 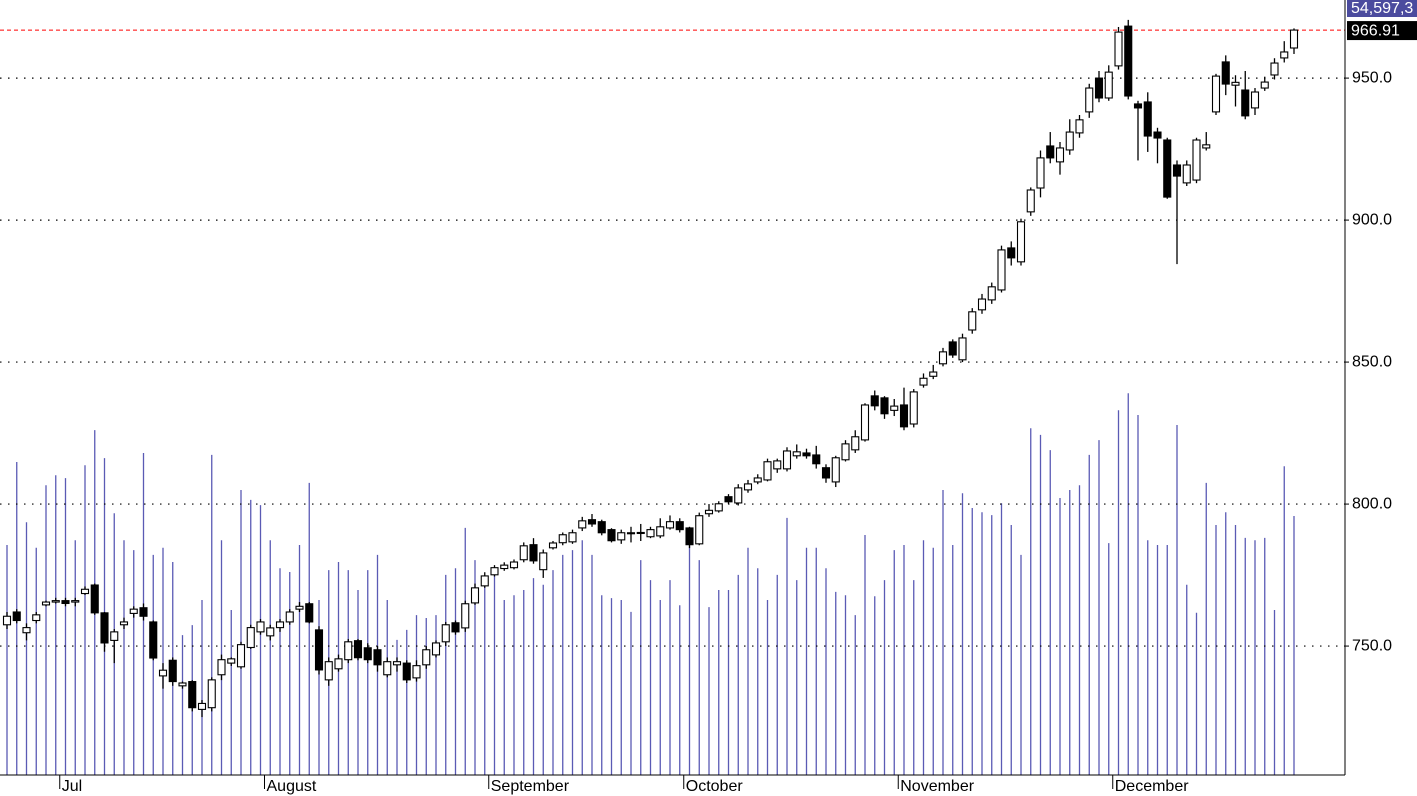 I want to click on last-volume-label: 54,597,3, so click(x=1382, y=8).